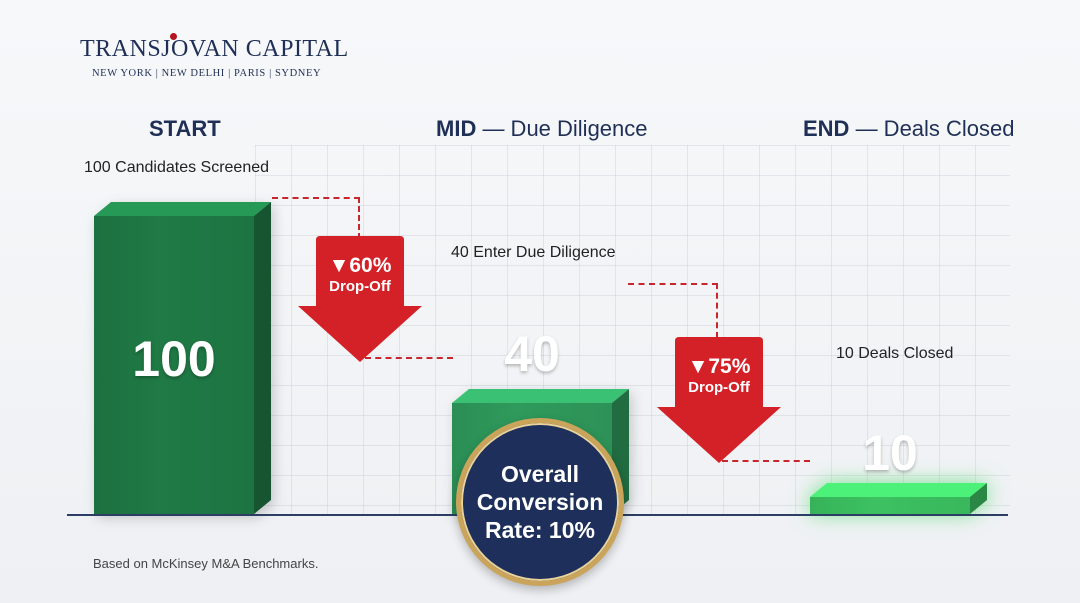  Describe the element at coordinates (673, 284) in the screenshot. I see `connector-mid-top` at that location.